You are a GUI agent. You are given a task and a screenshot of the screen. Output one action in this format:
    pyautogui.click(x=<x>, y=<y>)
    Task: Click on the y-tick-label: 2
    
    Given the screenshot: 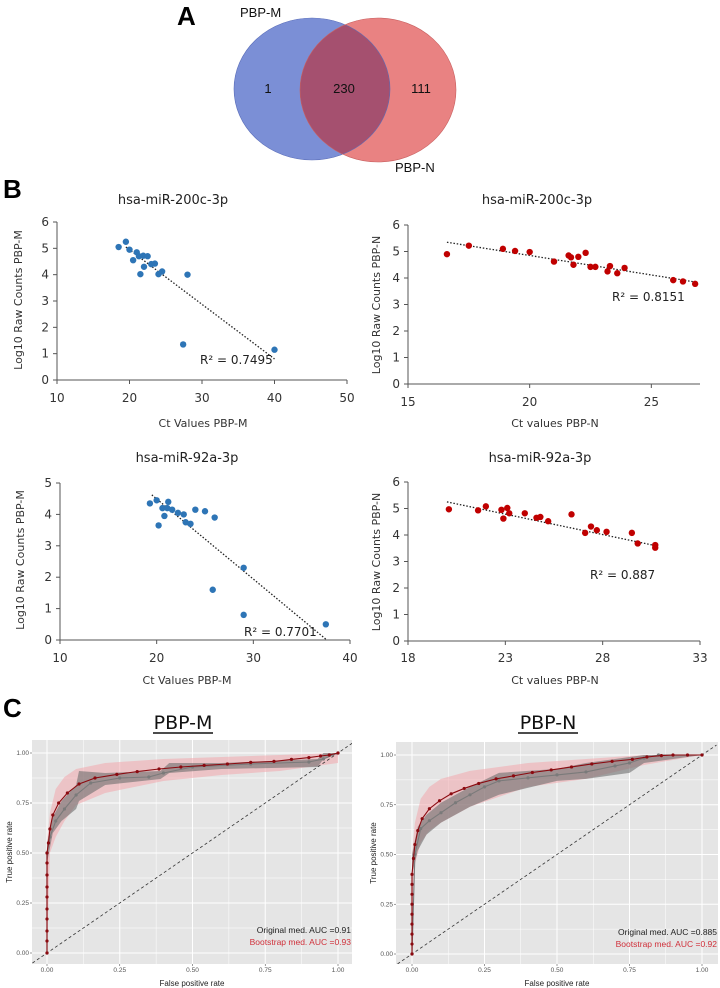 What is the action you would take?
    pyautogui.click(x=48, y=577)
    